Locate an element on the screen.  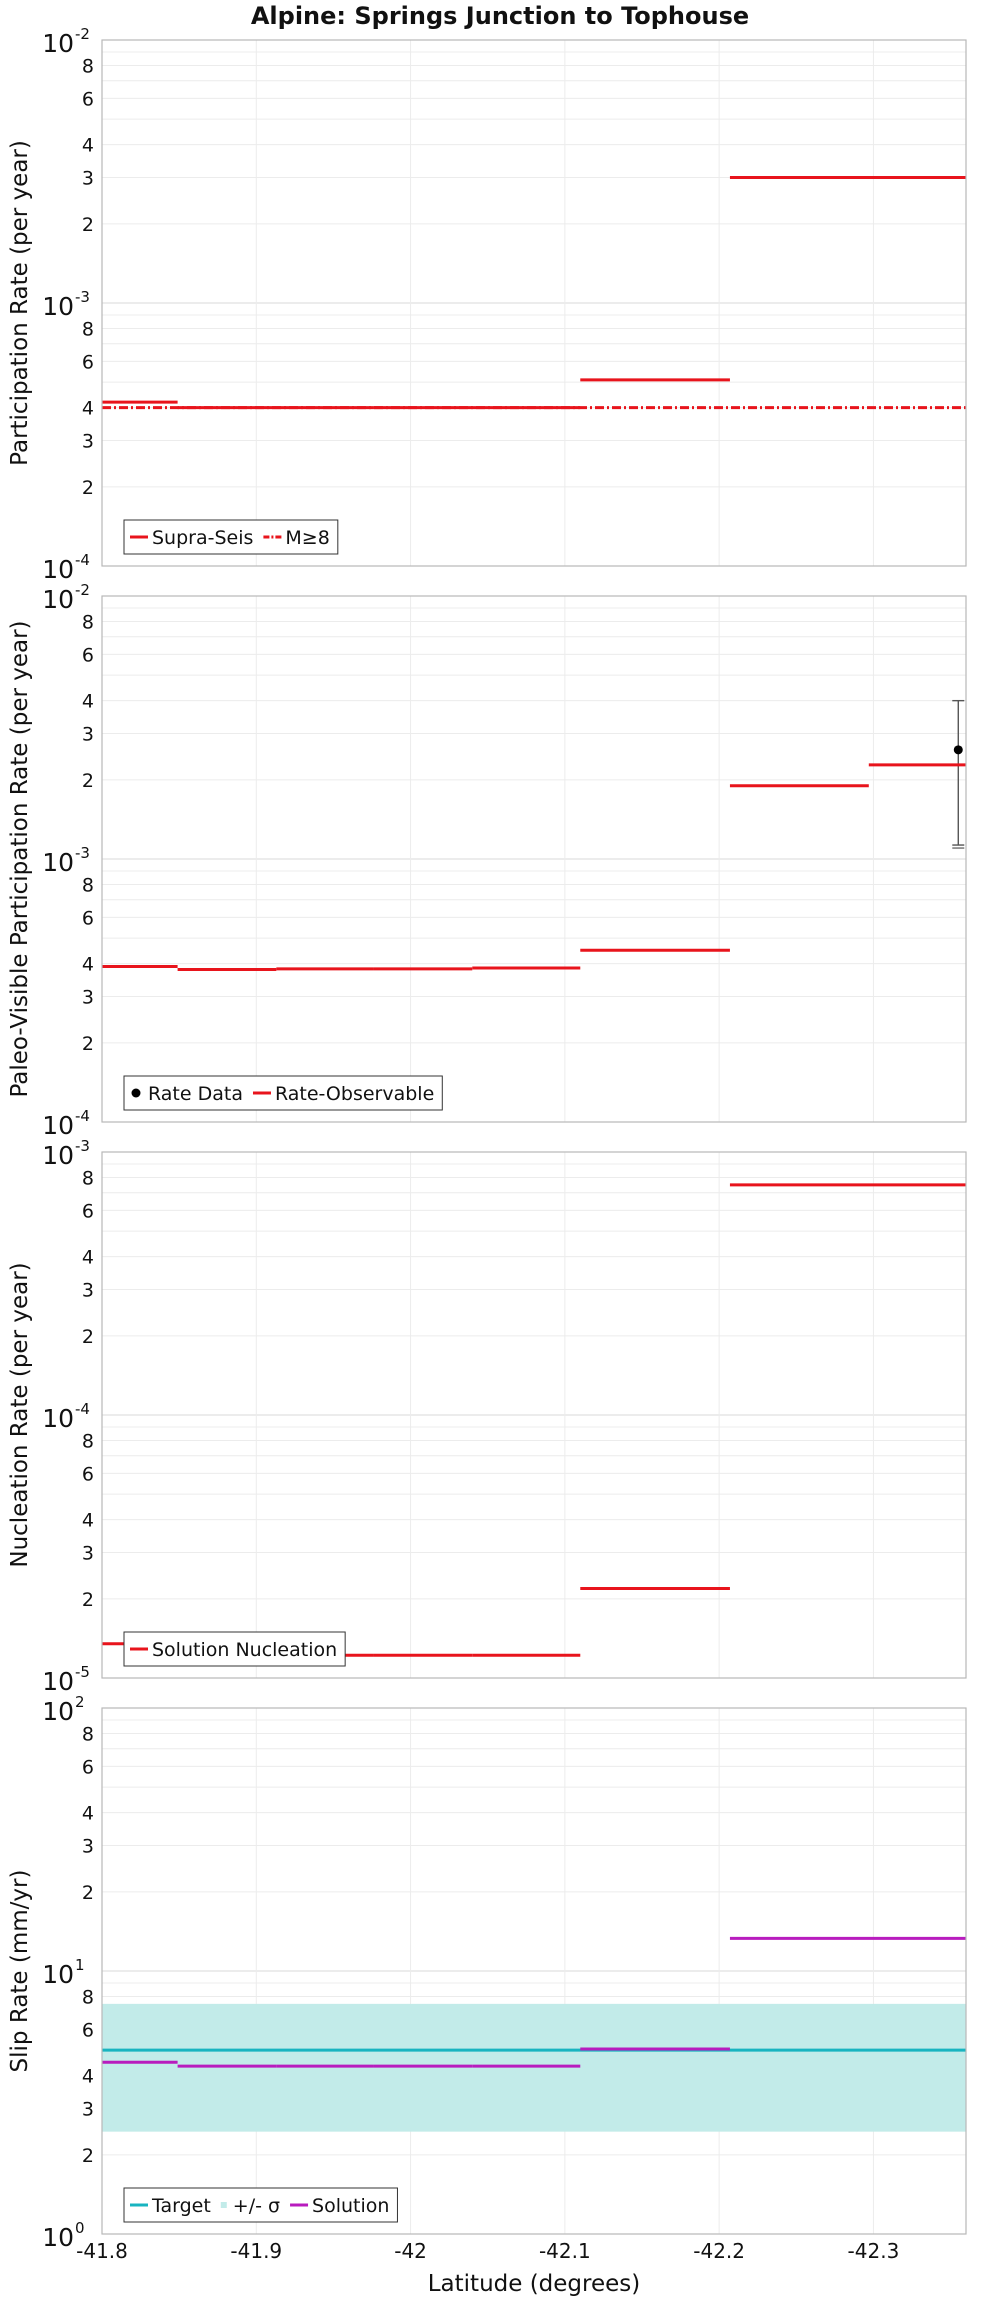
y-tick-exponent: 0 is located at coordinates (80, 2228).